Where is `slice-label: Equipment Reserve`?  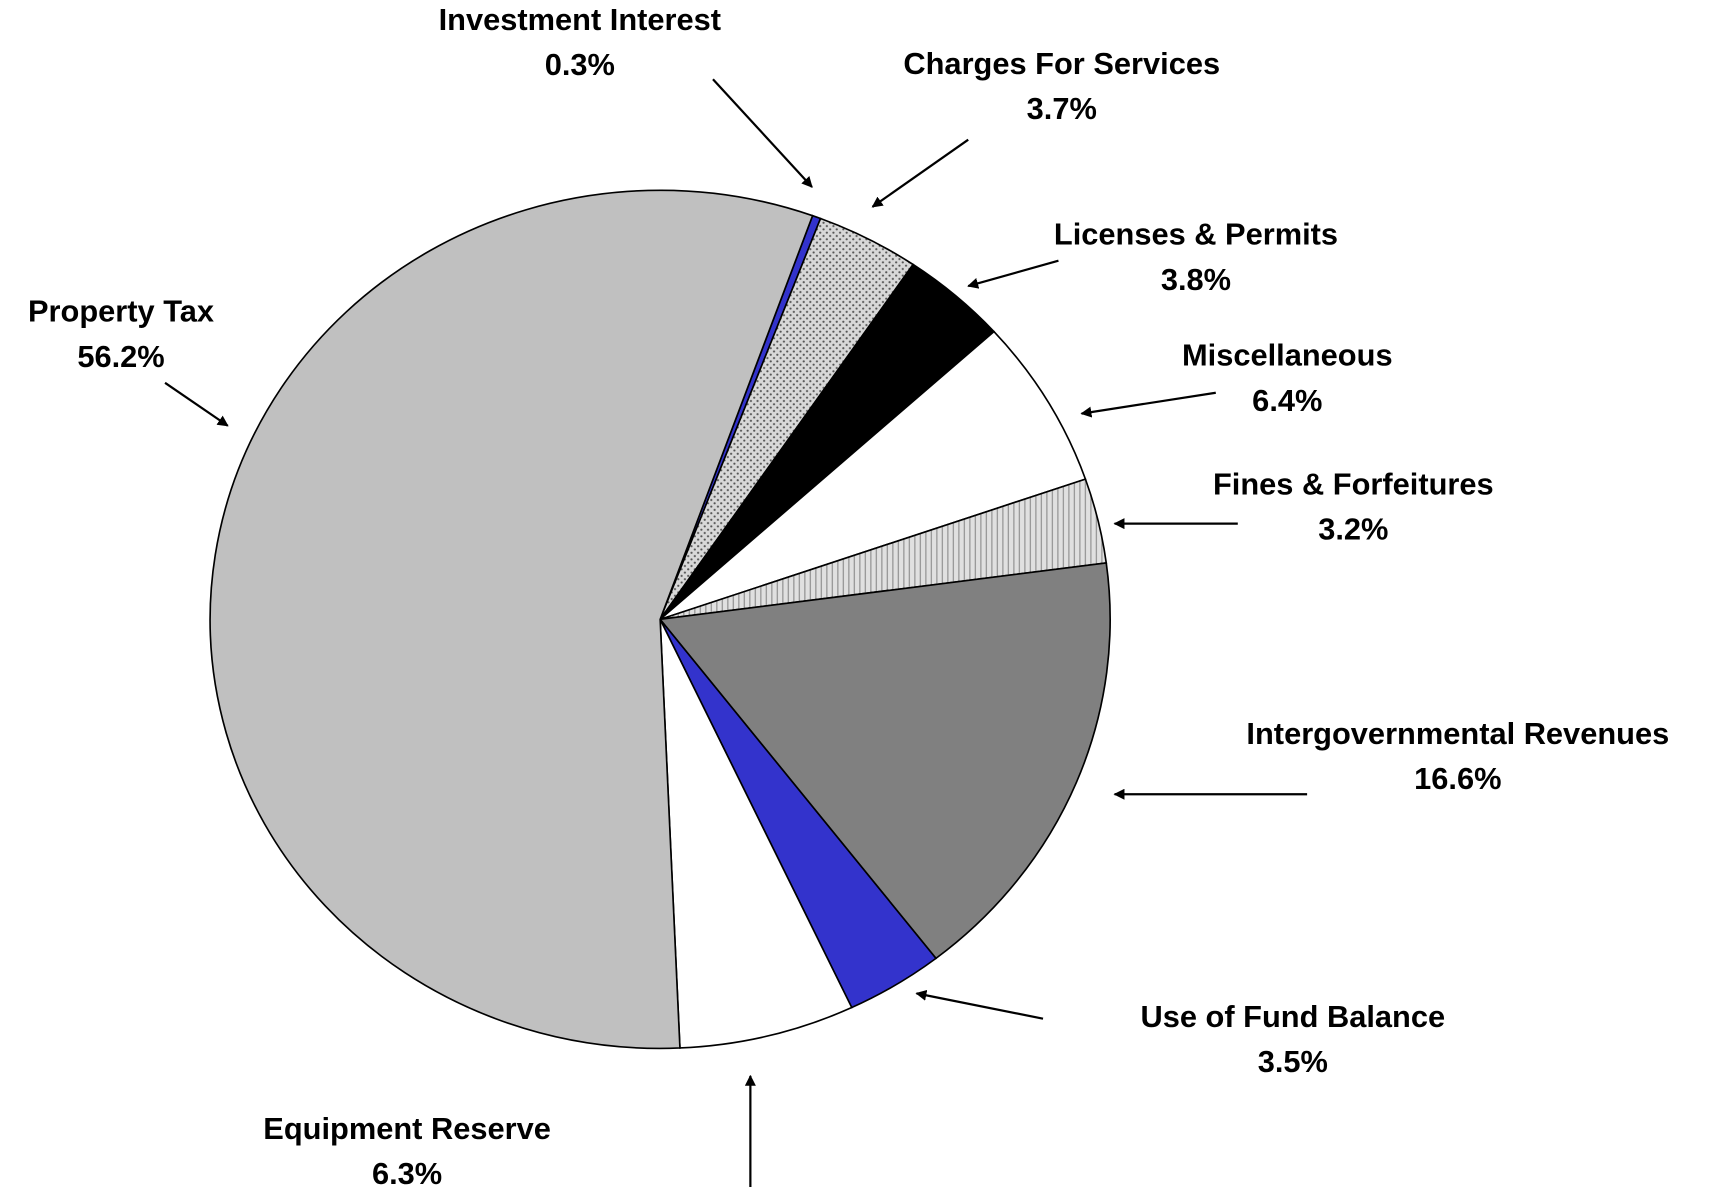 slice-label: Equipment Reserve is located at coordinates (407, 1128).